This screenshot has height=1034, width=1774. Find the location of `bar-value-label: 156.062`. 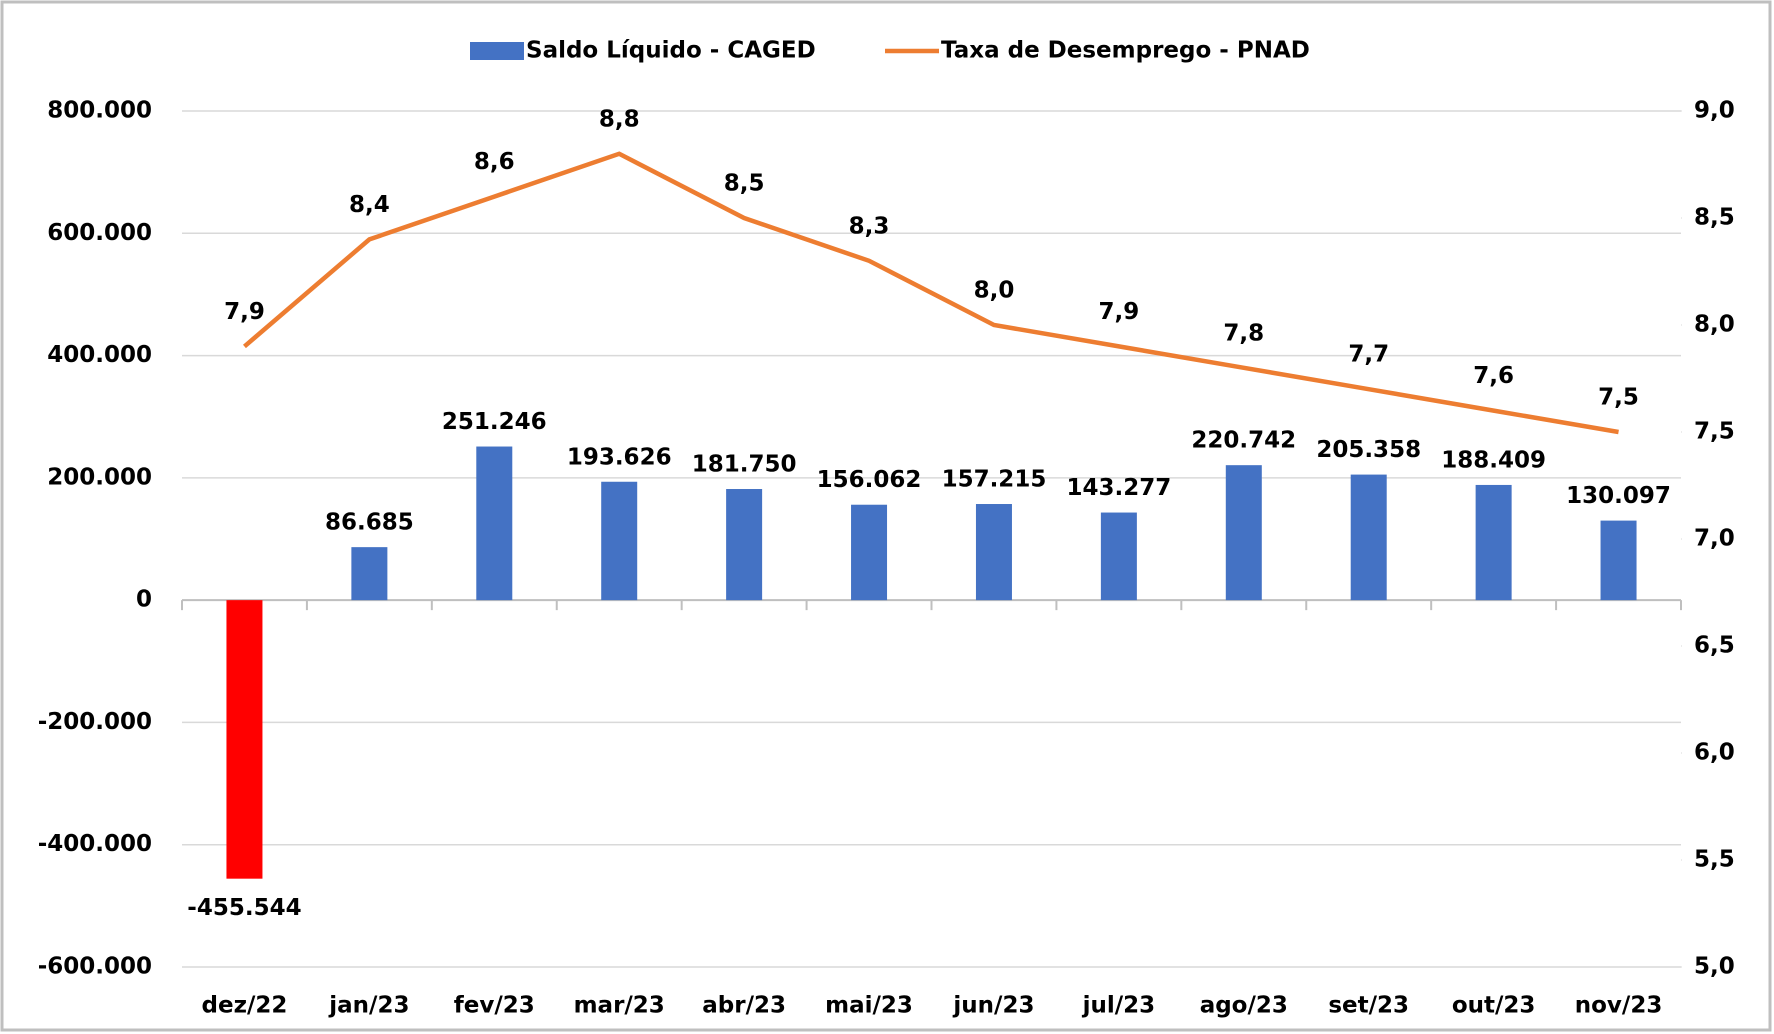

bar-value-label: 156.062 is located at coordinates (869, 480).